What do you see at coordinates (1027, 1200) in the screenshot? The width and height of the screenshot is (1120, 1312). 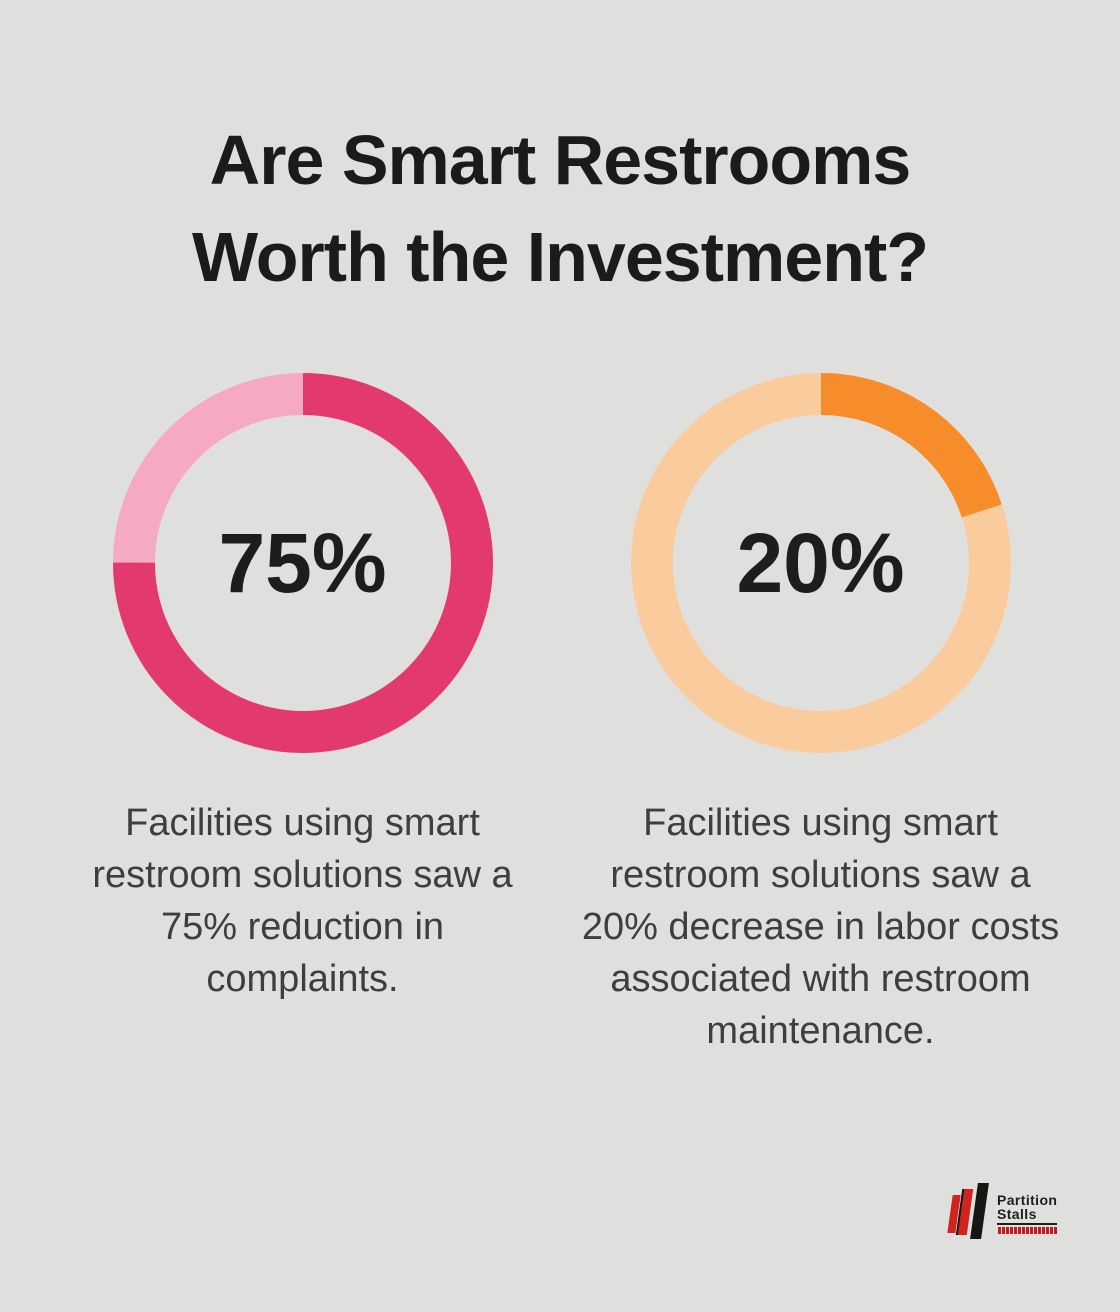 I see `logo-name-line-1: Partition` at bounding box center [1027, 1200].